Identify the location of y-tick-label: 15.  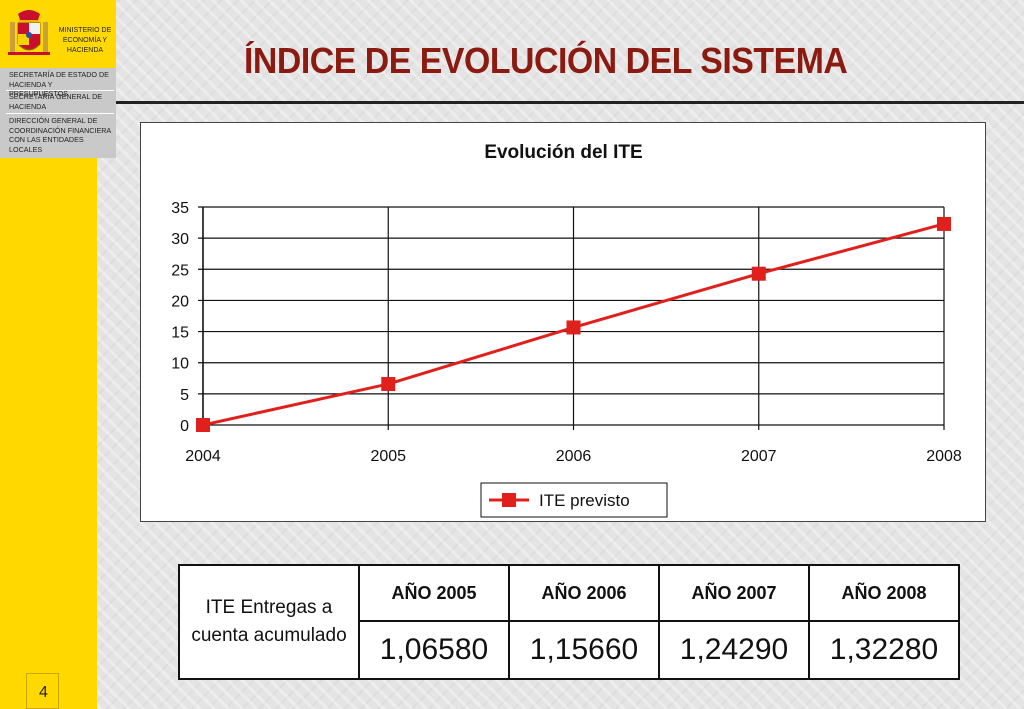
(180, 333).